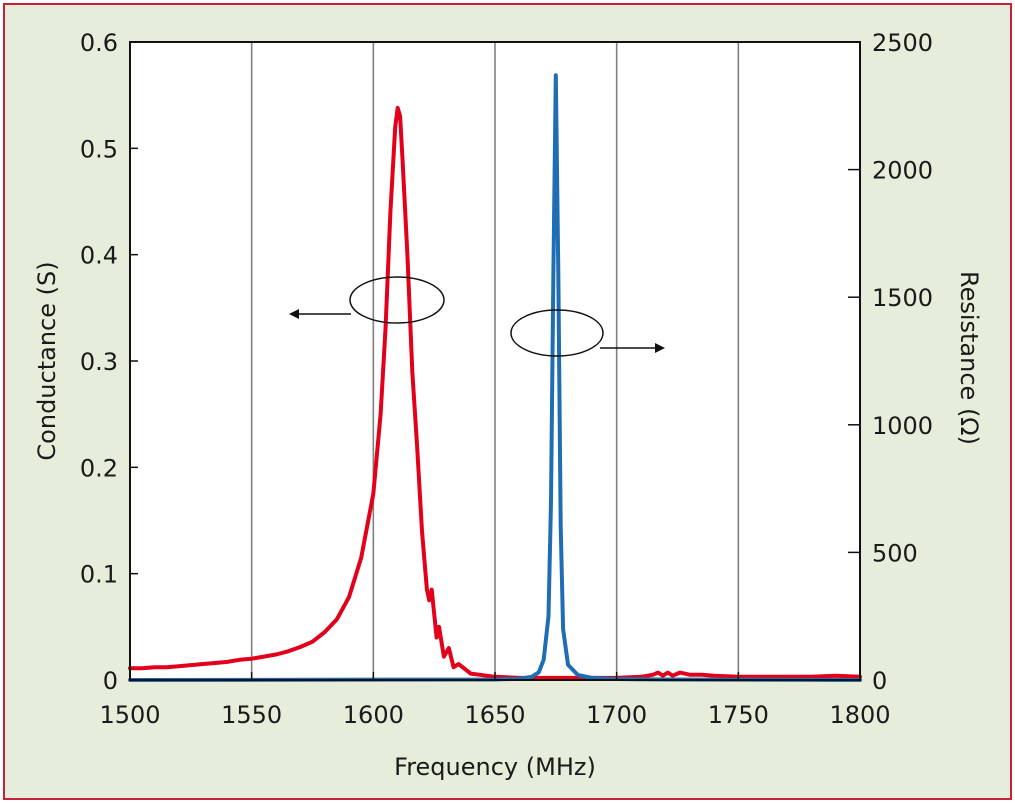 The height and width of the screenshot is (803, 1015). What do you see at coordinates (373, 715) in the screenshot?
I see `x-tick-label: 1600` at bounding box center [373, 715].